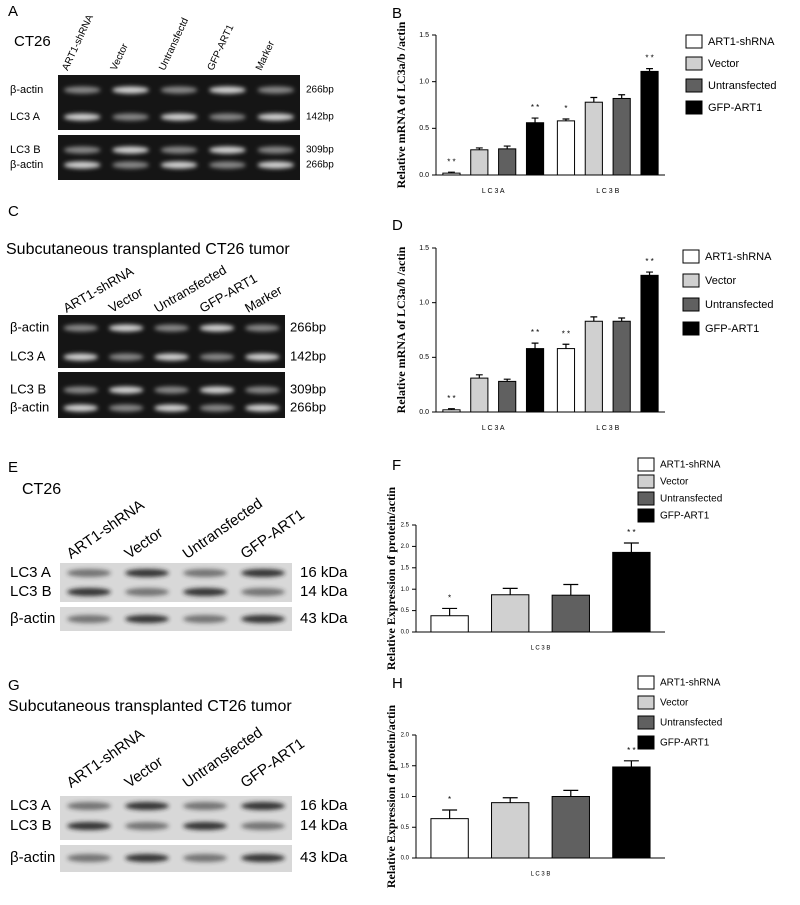  Describe the element at coordinates (308, 326) in the screenshot. I see `size-label: 266bp` at that location.